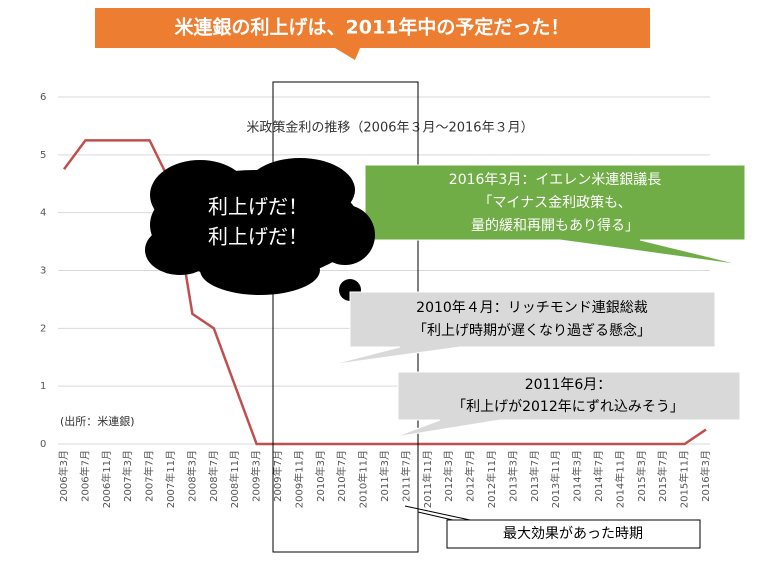  Describe the element at coordinates (384, 476) in the screenshot. I see `x-tick-label: 2011年3月` at that location.